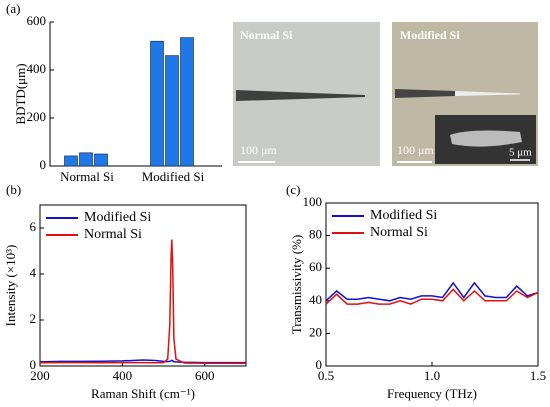 This screenshot has height=407, width=550. What do you see at coordinates (13, 8) in the screenshot?
I see `panel-label: (a)` at bounding box center [13, 8].